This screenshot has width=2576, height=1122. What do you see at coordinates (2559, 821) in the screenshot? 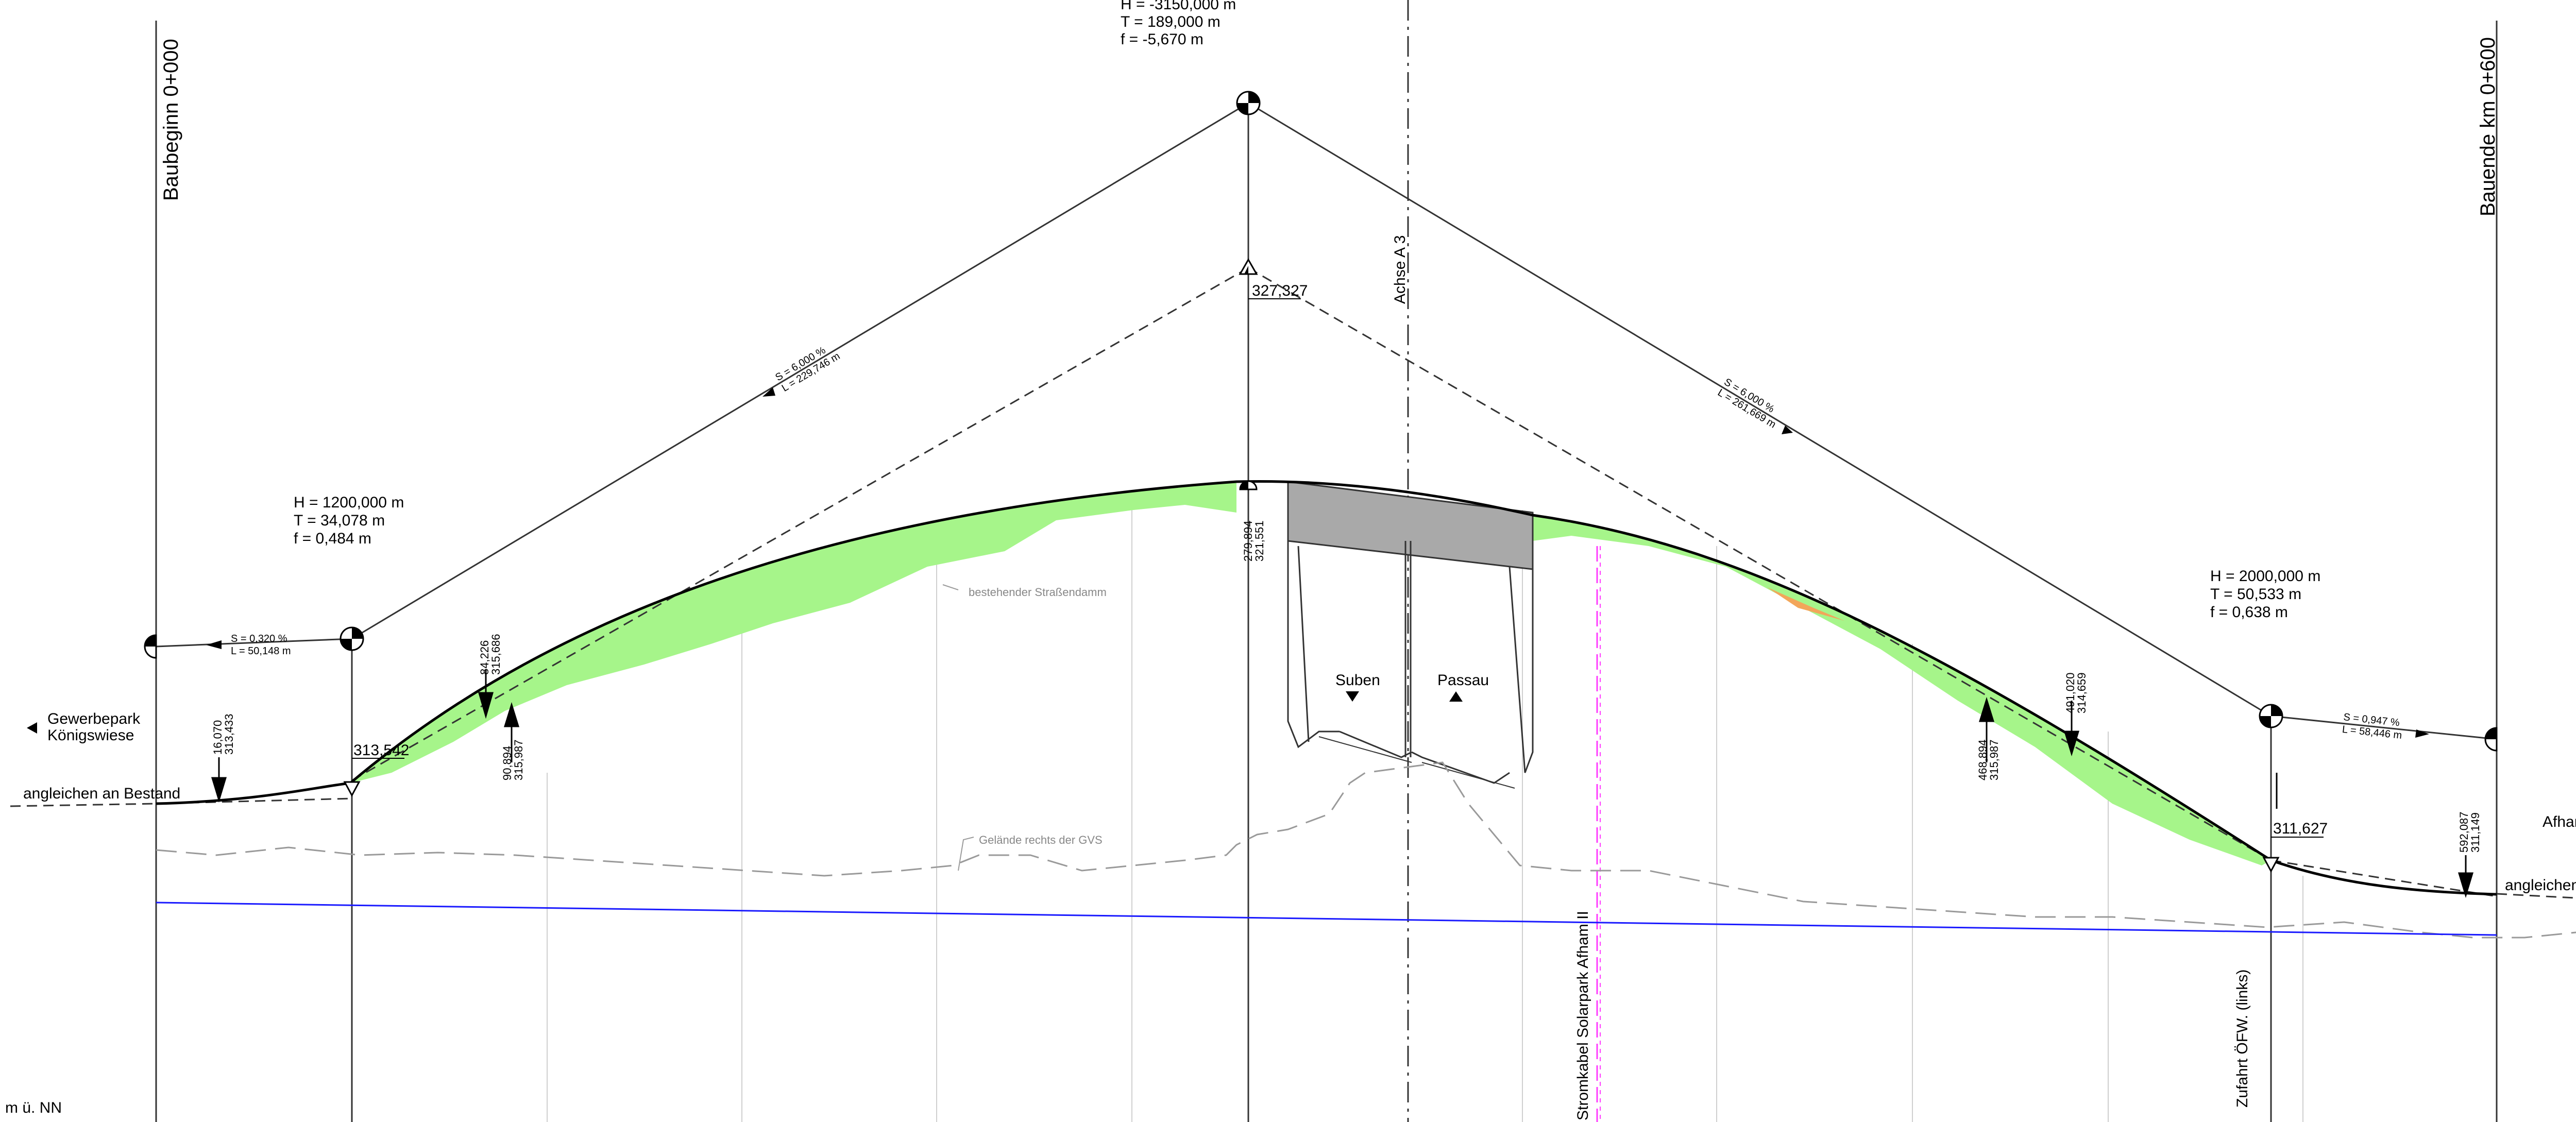
I see `afham-label: Afham` at bounding box center [2559, 821].